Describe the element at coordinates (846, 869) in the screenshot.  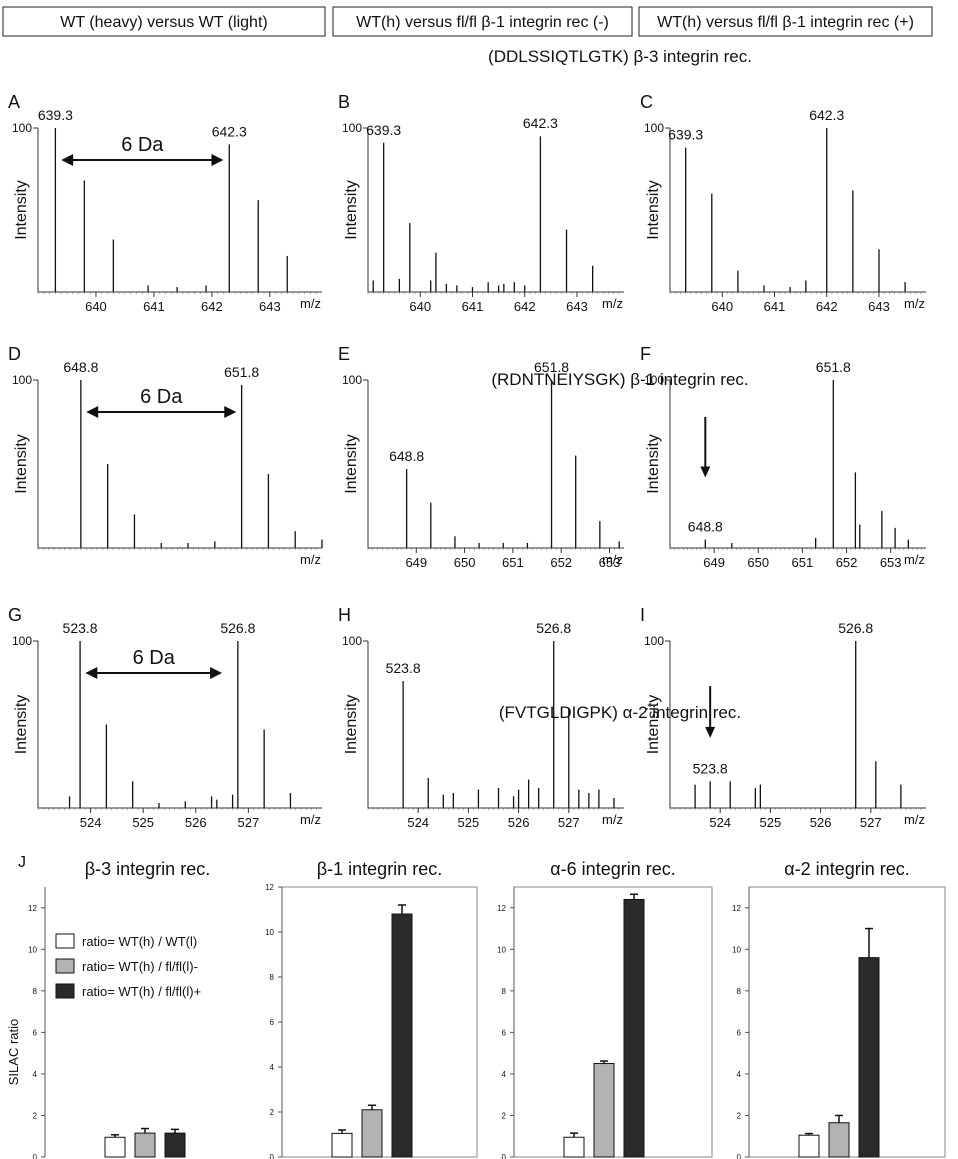
I see `bar-chart-title: α-2 integrin rec.` at that location.